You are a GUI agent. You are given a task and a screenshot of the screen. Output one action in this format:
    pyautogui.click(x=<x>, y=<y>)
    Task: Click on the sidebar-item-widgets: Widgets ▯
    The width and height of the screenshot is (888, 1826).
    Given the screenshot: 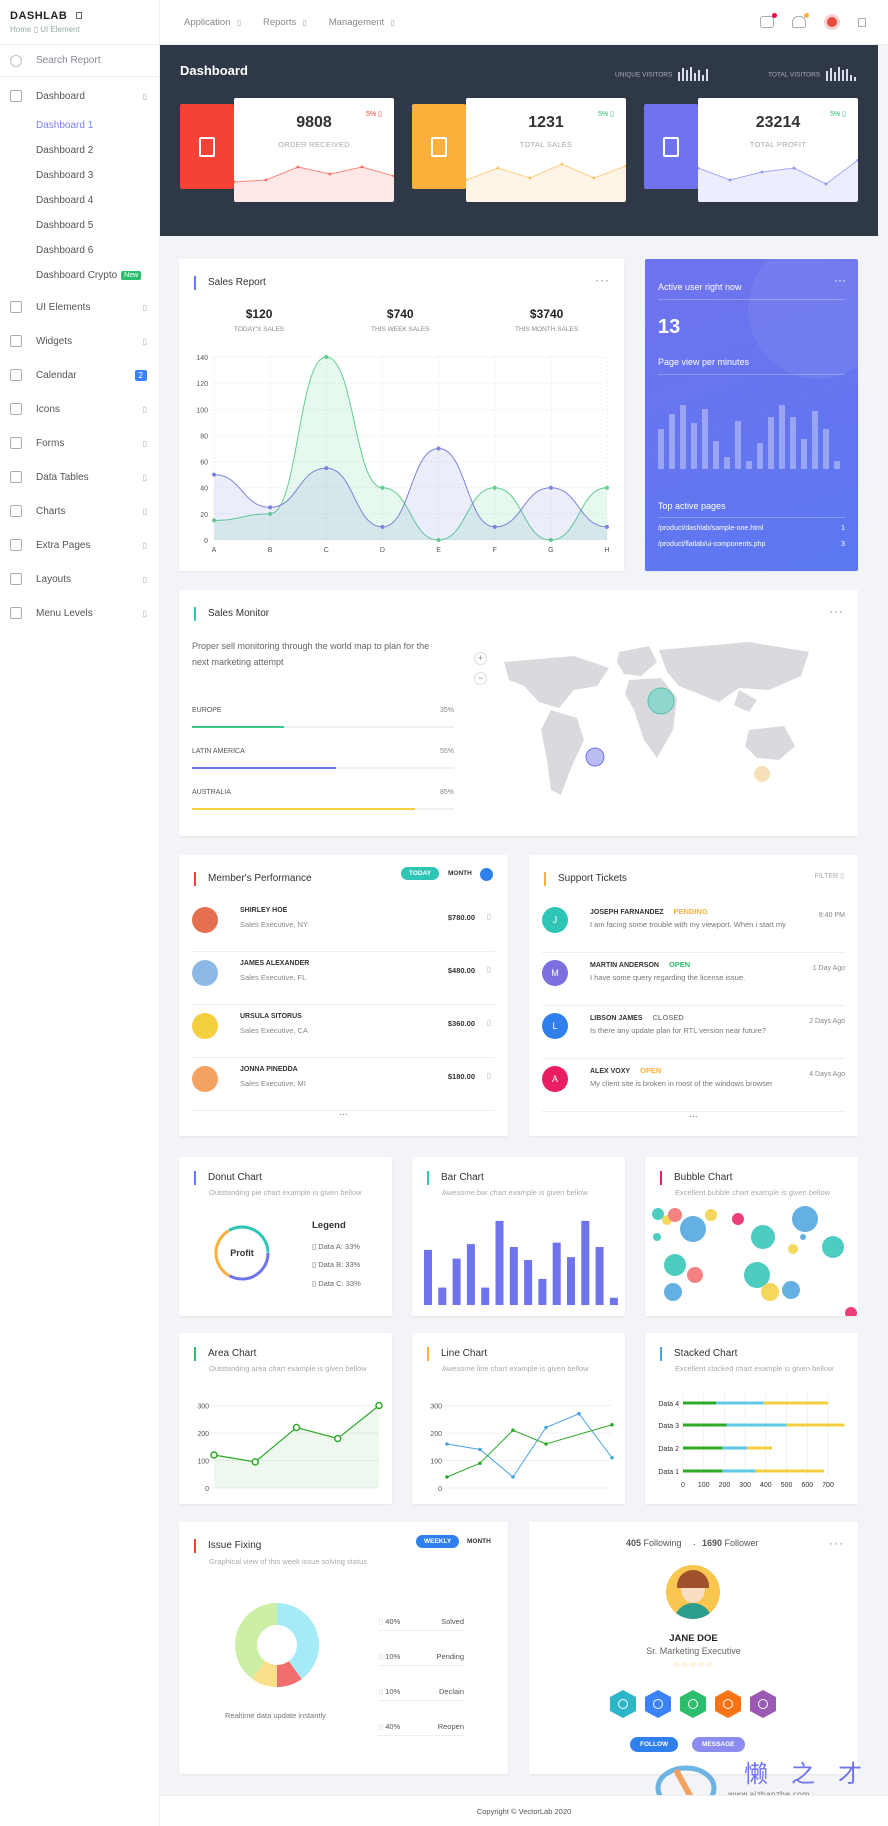 What is the action you would take?
    pyautogui.click(x=79, y=341)
    